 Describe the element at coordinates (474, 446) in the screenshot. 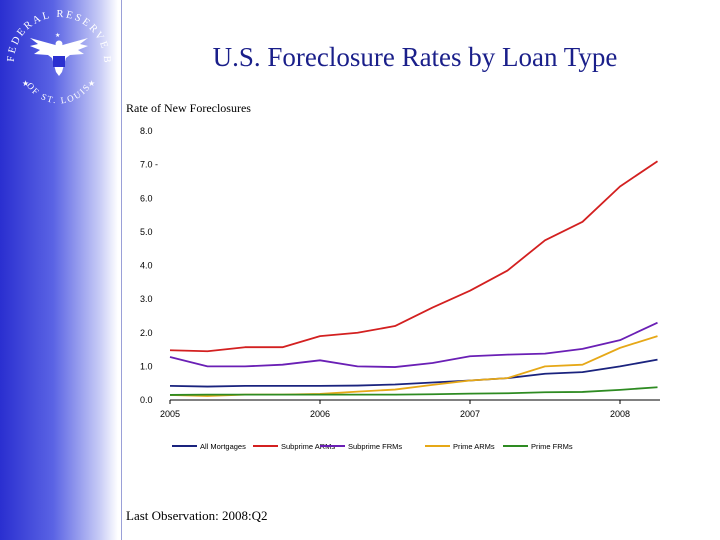

I see `legend-entry: Prime ARMs` at that location.